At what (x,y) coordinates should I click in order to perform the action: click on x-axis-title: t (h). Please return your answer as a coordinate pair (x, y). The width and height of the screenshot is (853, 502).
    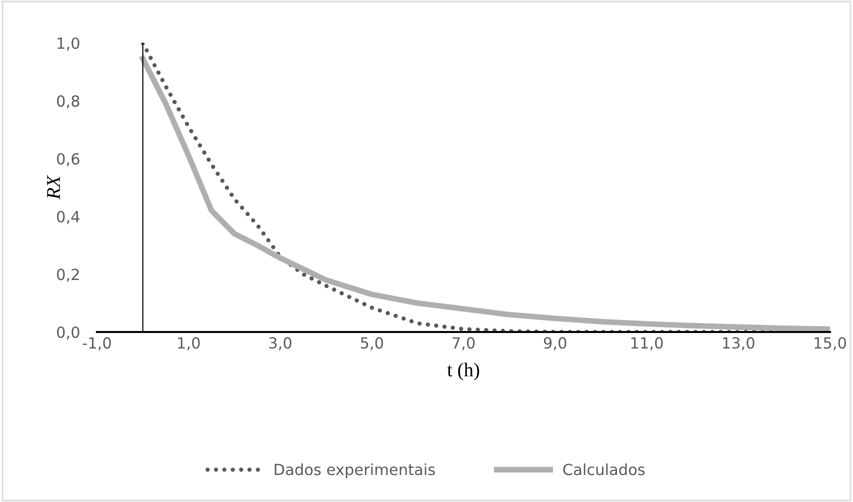
    Looking at the image, I should click on (463, 371).